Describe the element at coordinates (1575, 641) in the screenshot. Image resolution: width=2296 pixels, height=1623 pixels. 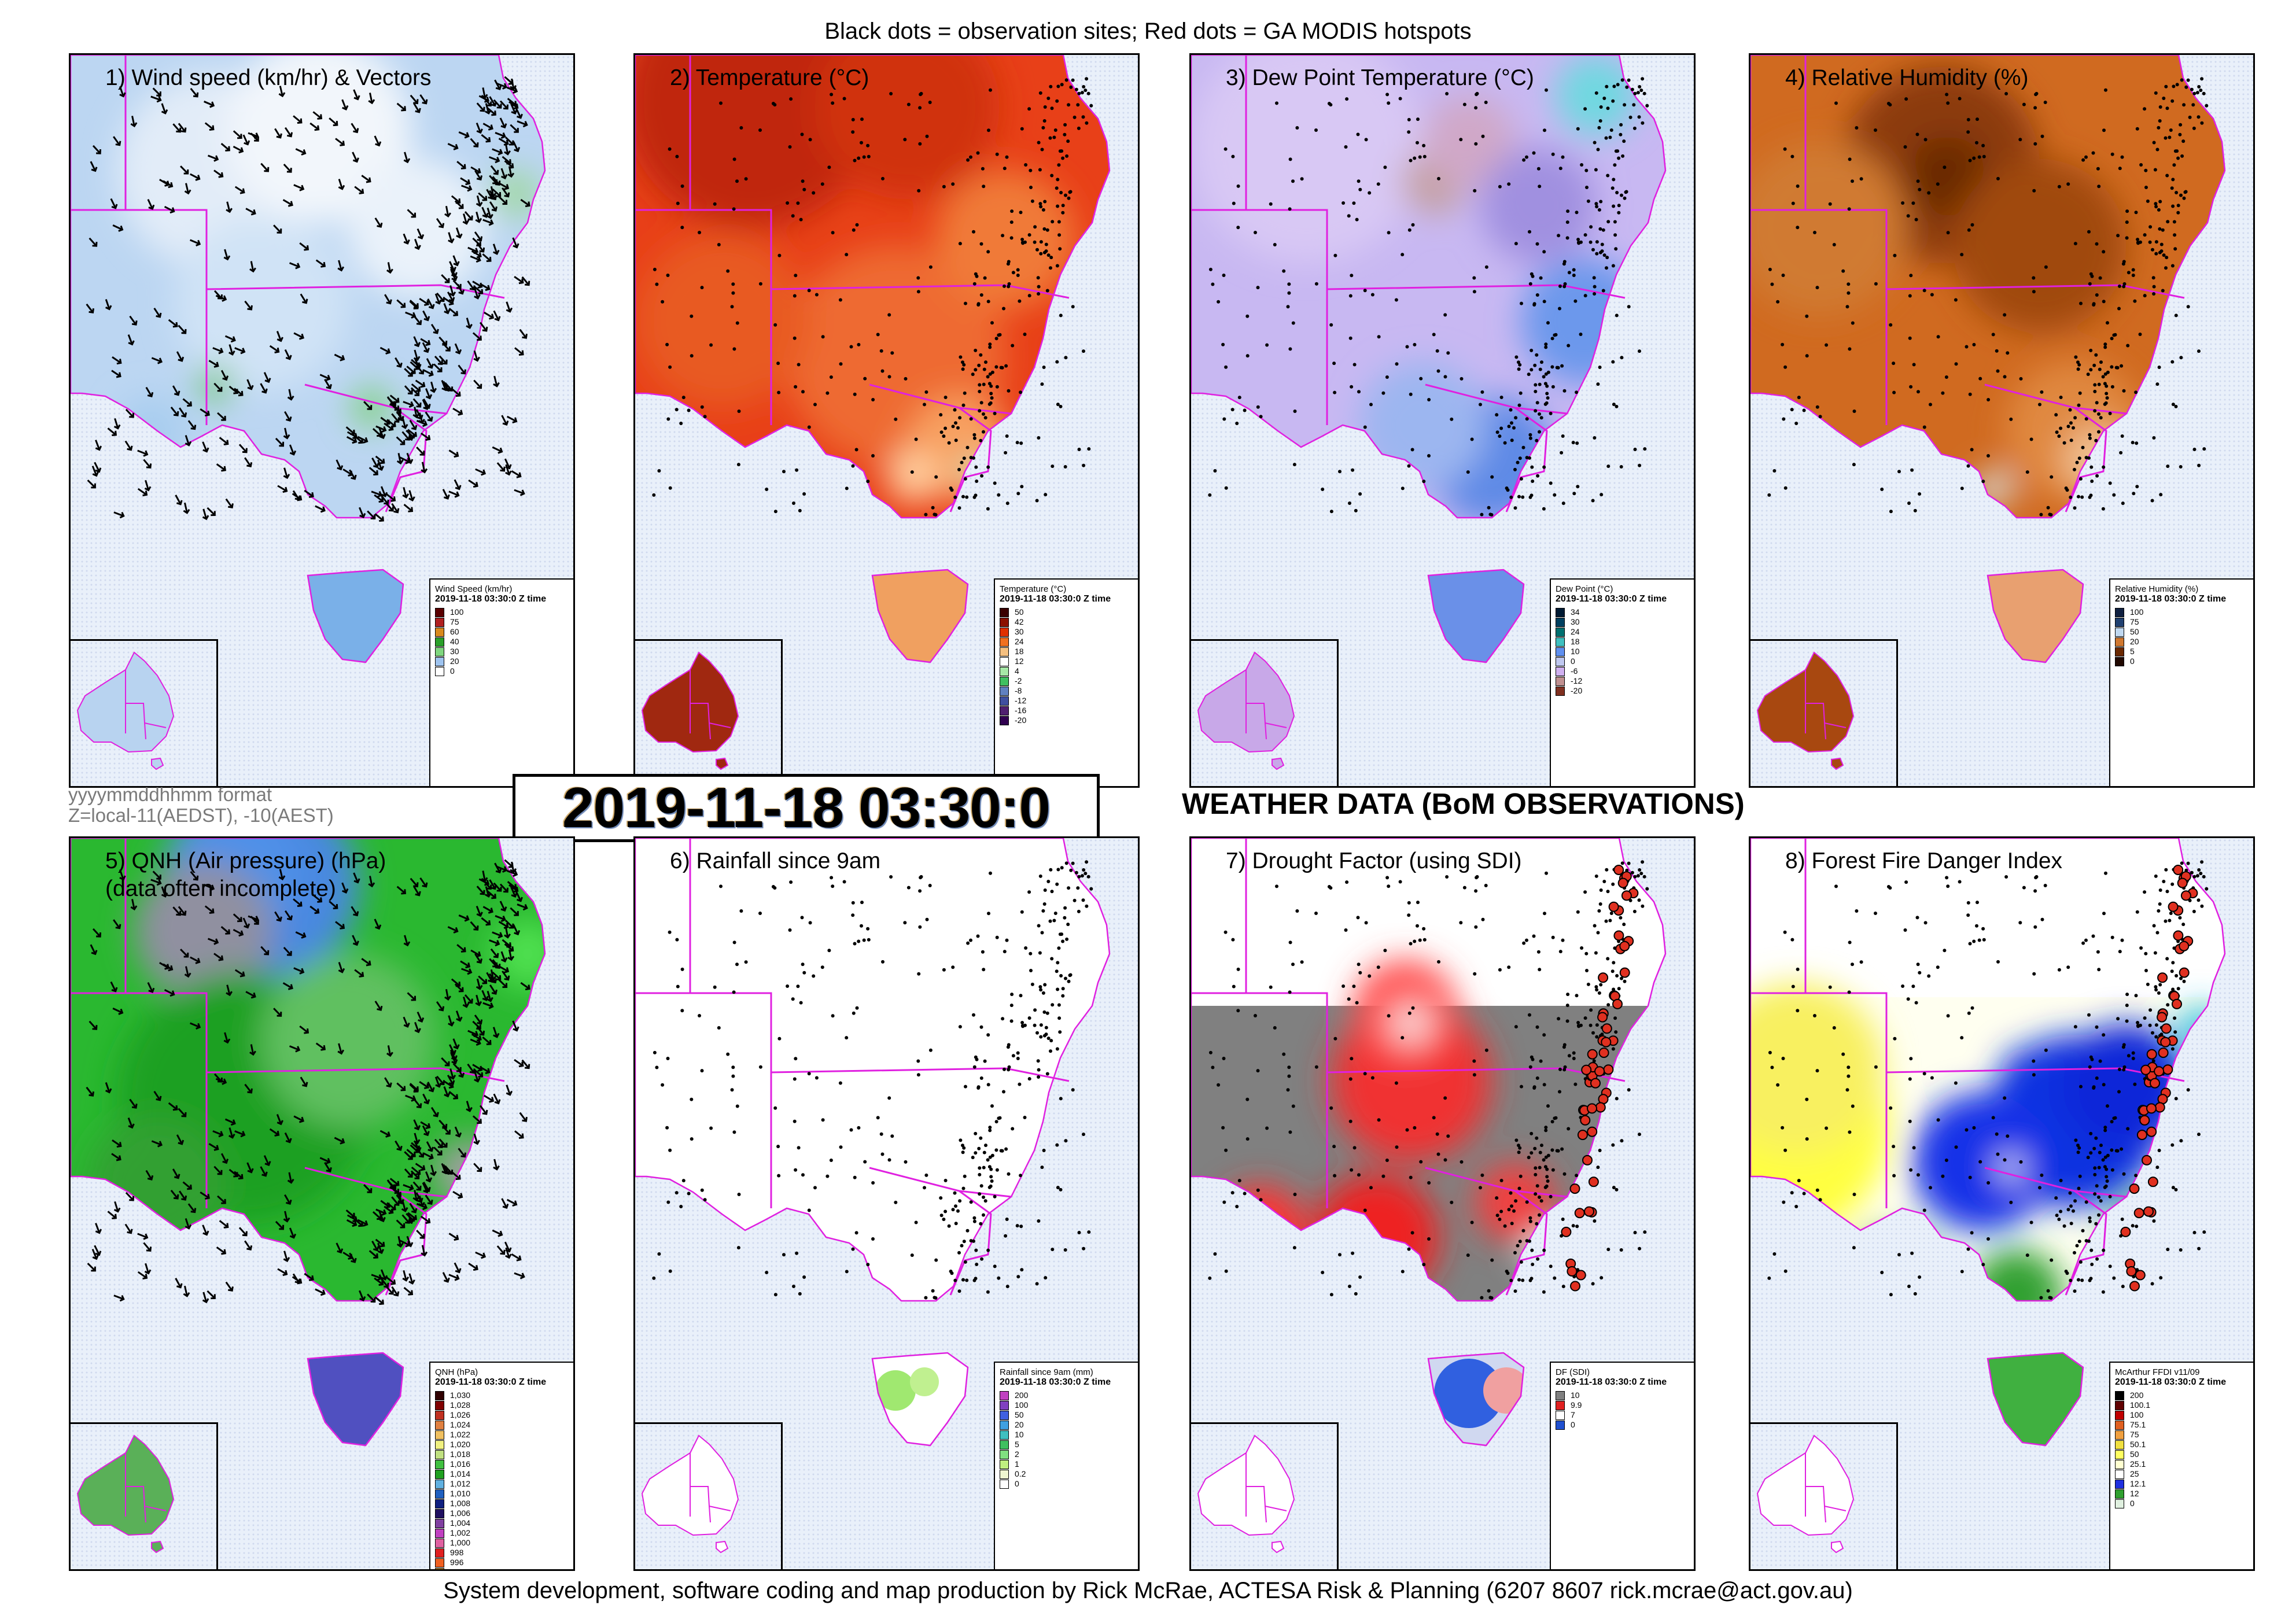
I see `legend-label: 18` at that location.